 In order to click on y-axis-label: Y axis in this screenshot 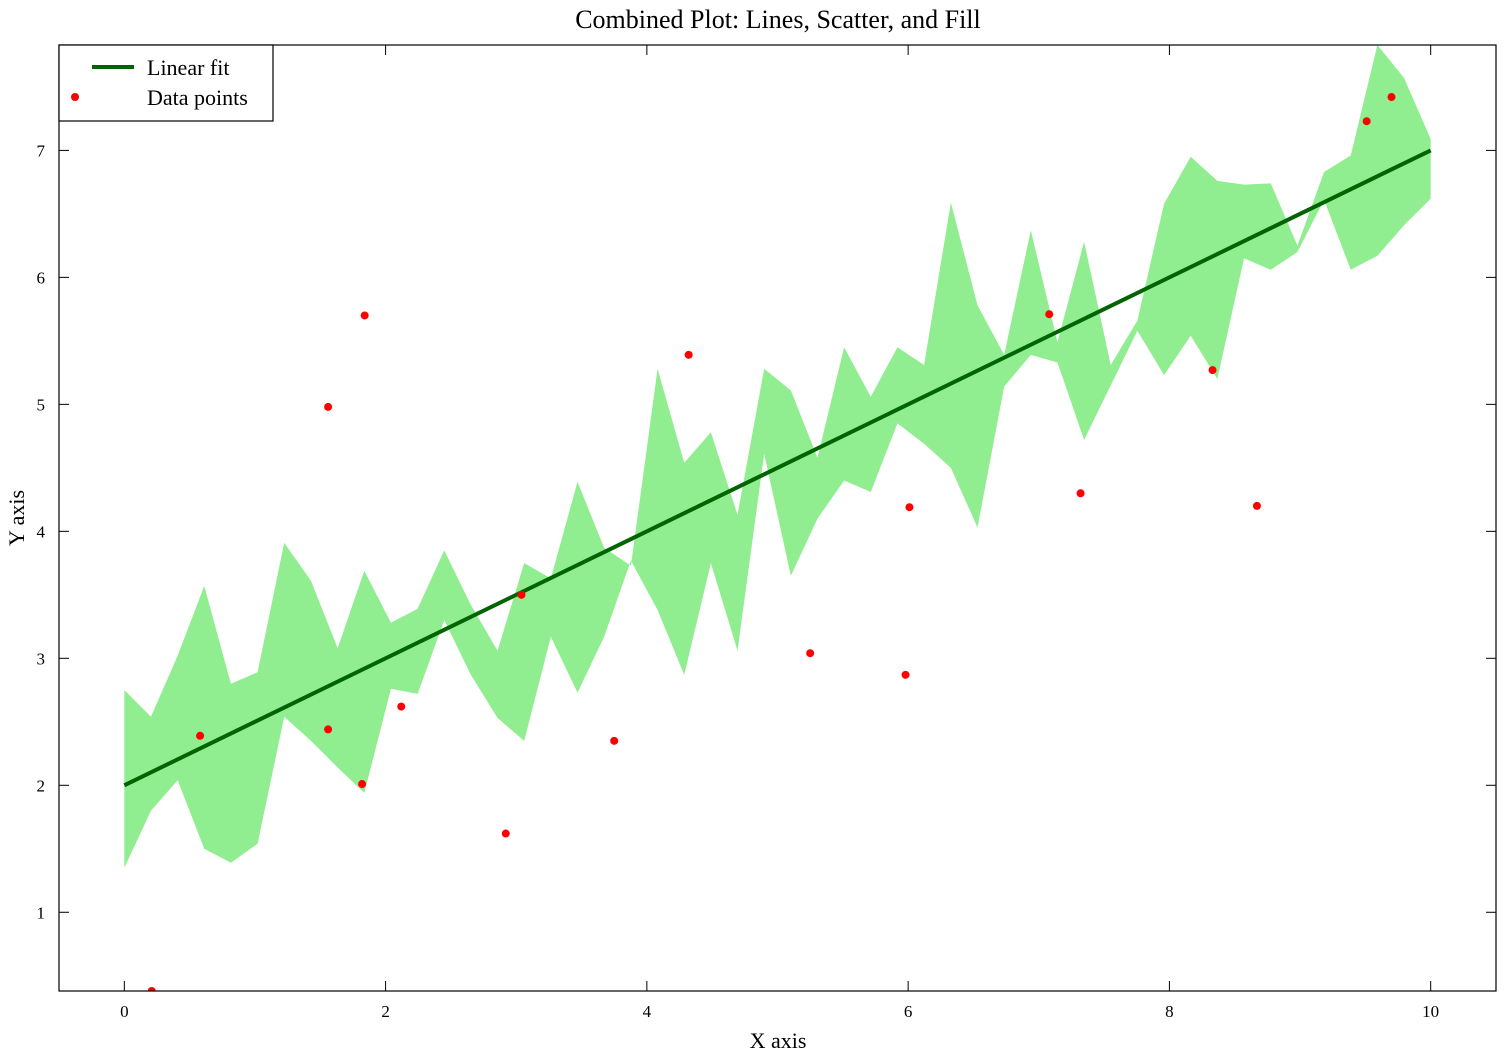, I will do `click(16, 518)`.